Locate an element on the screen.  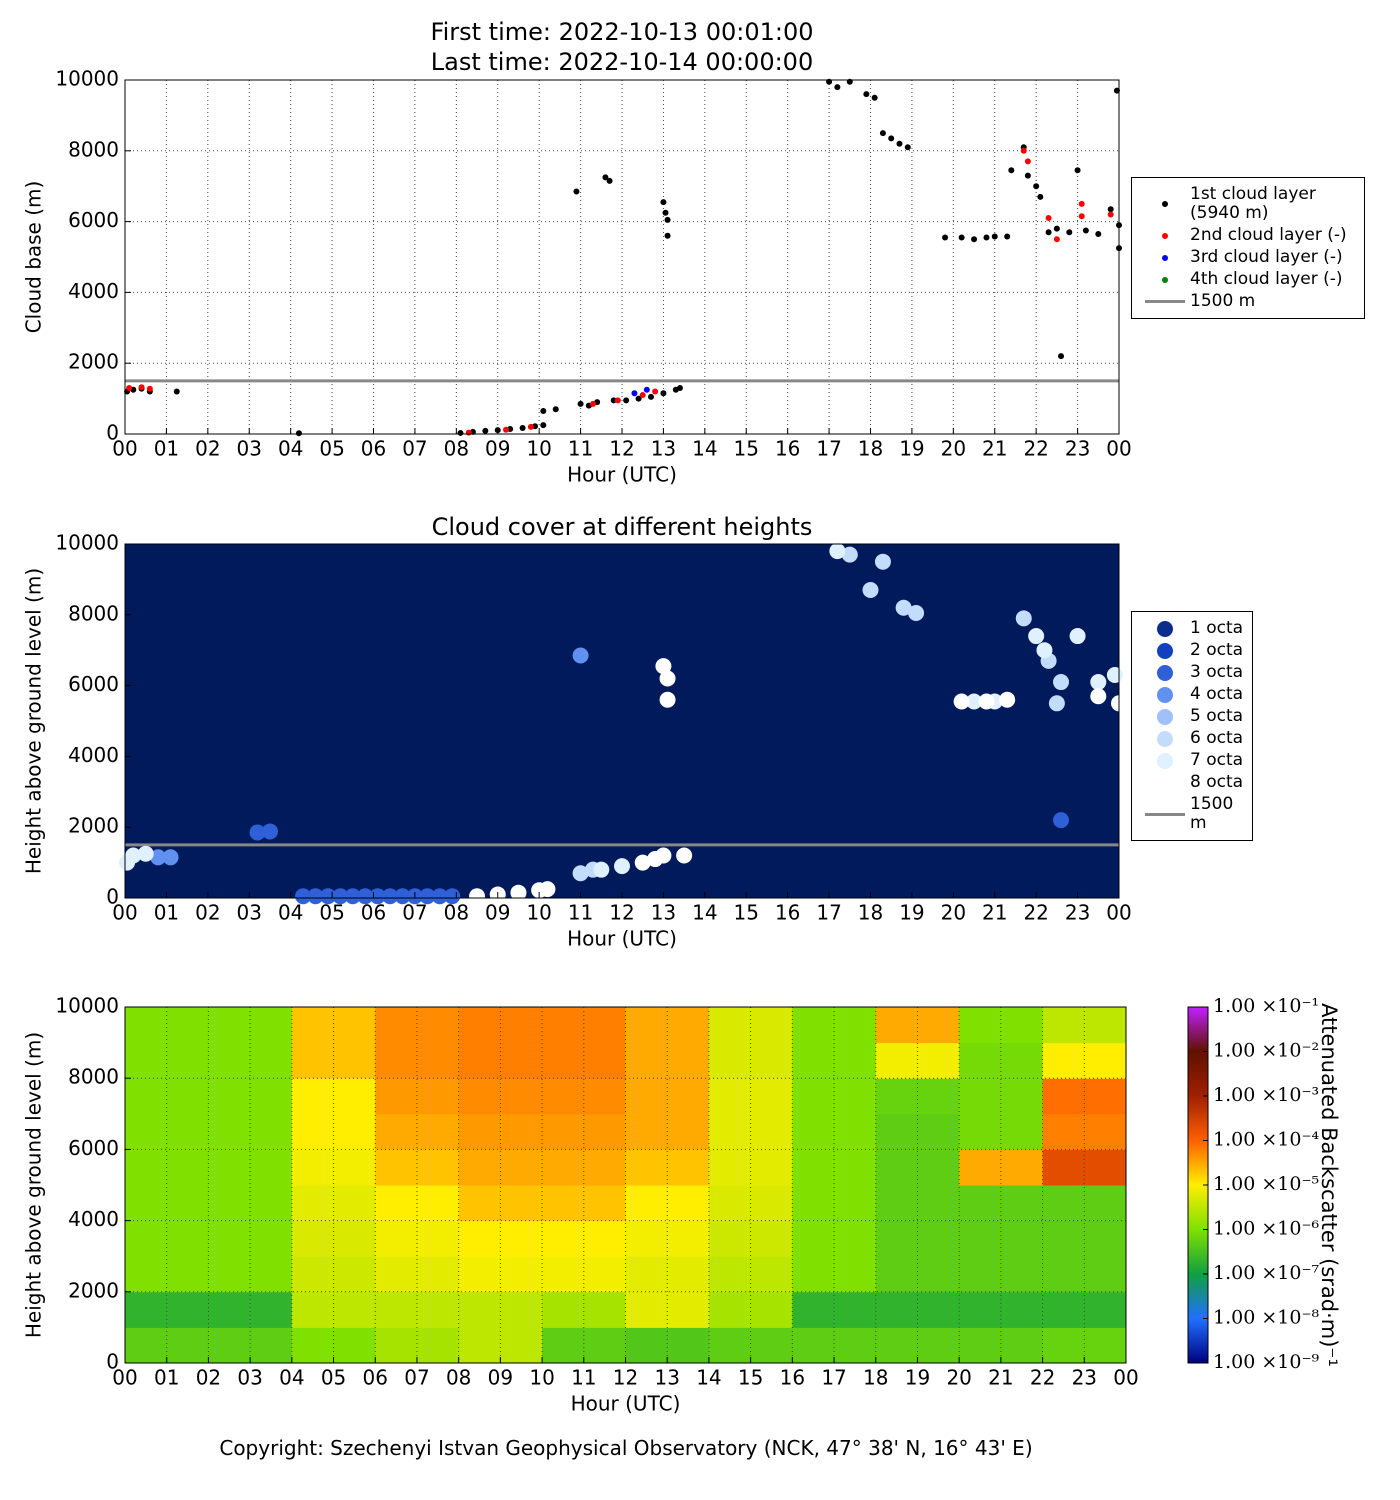
x-tick-label: 12 is located at coordinates (625, 1378).